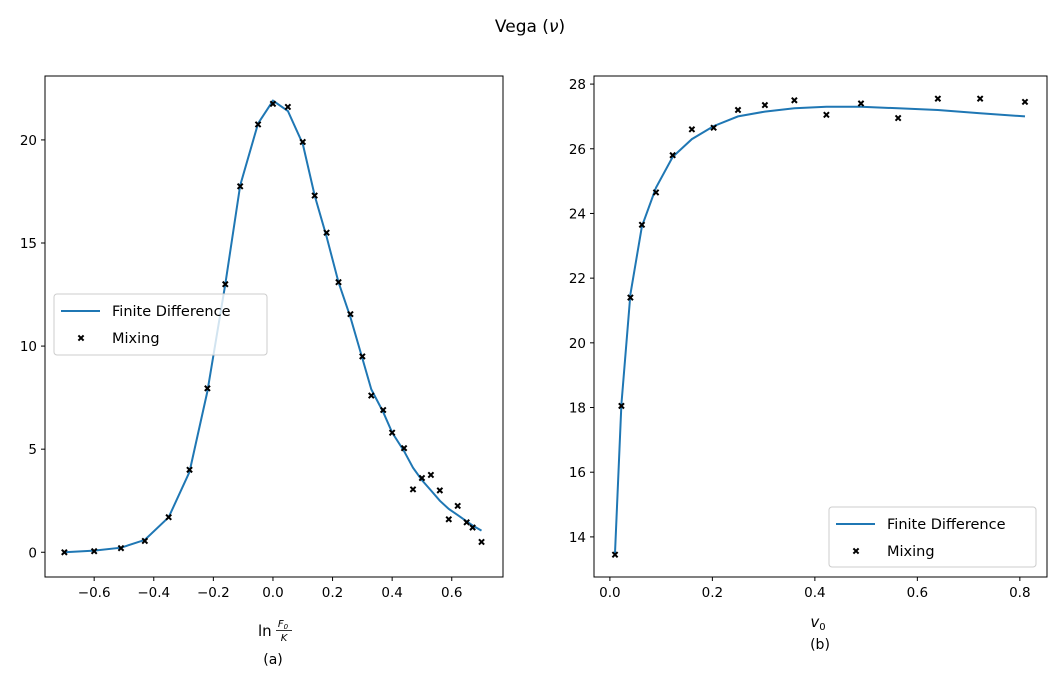 The width and height of the screenshot is (1059, 673). I want to click on xlabel-prefix: ln, so click(265, 631).